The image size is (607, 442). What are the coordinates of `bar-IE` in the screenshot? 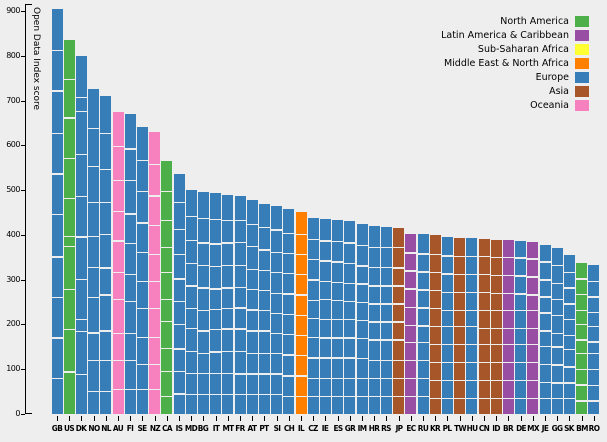 It's located at (325, 316).